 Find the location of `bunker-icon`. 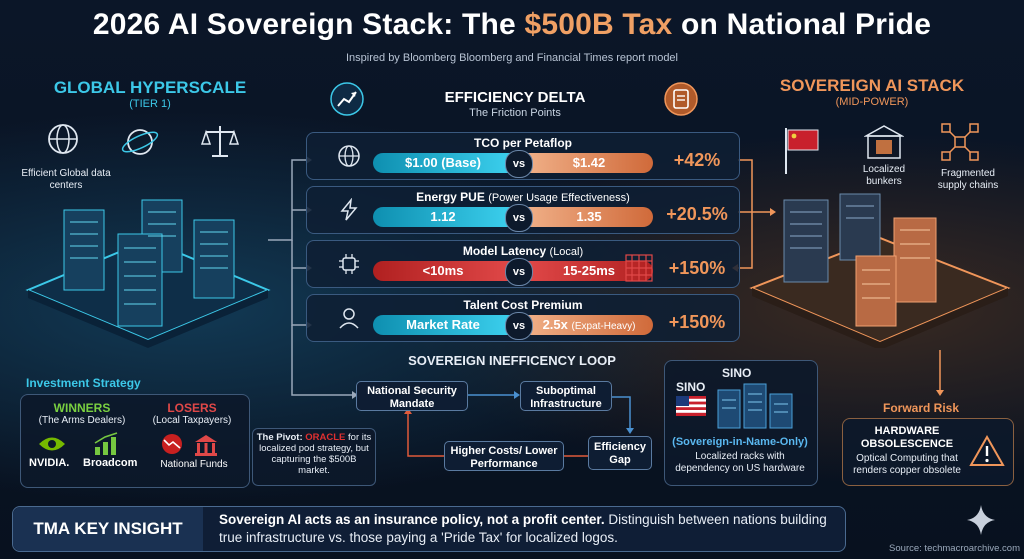

bunker-icon is located at coordinates (884, 142).